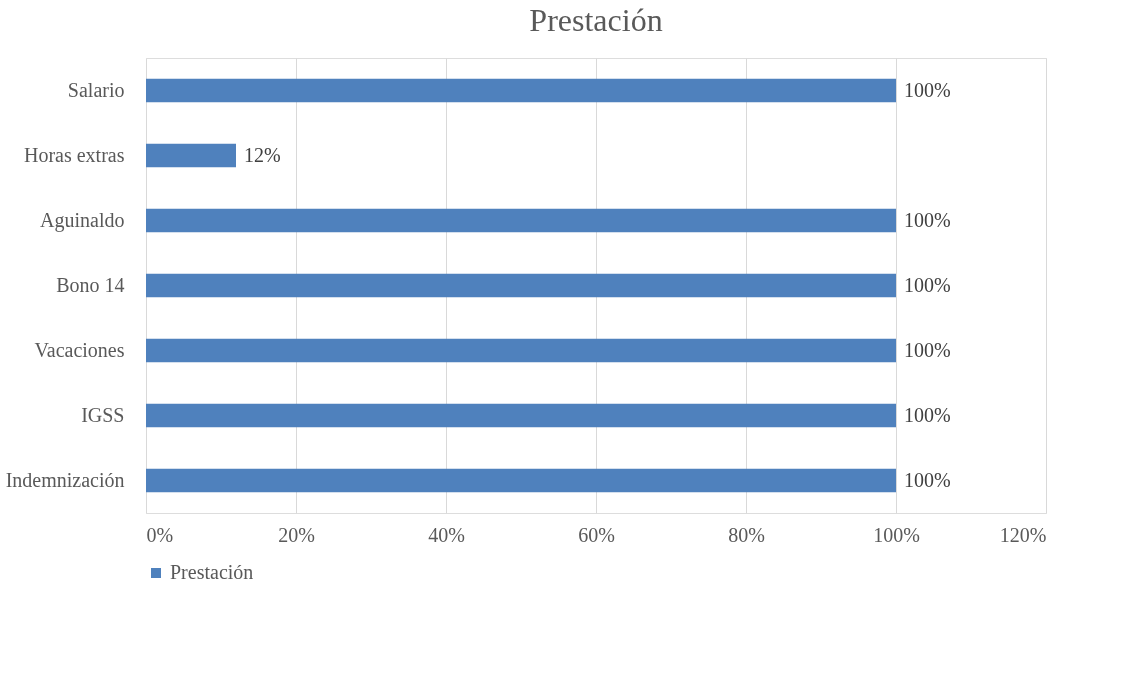  What do you see at coordinates (65, 479) in the screenshot?
I see `y-tick-label: Indemnización` at bounding box center [65, 479].